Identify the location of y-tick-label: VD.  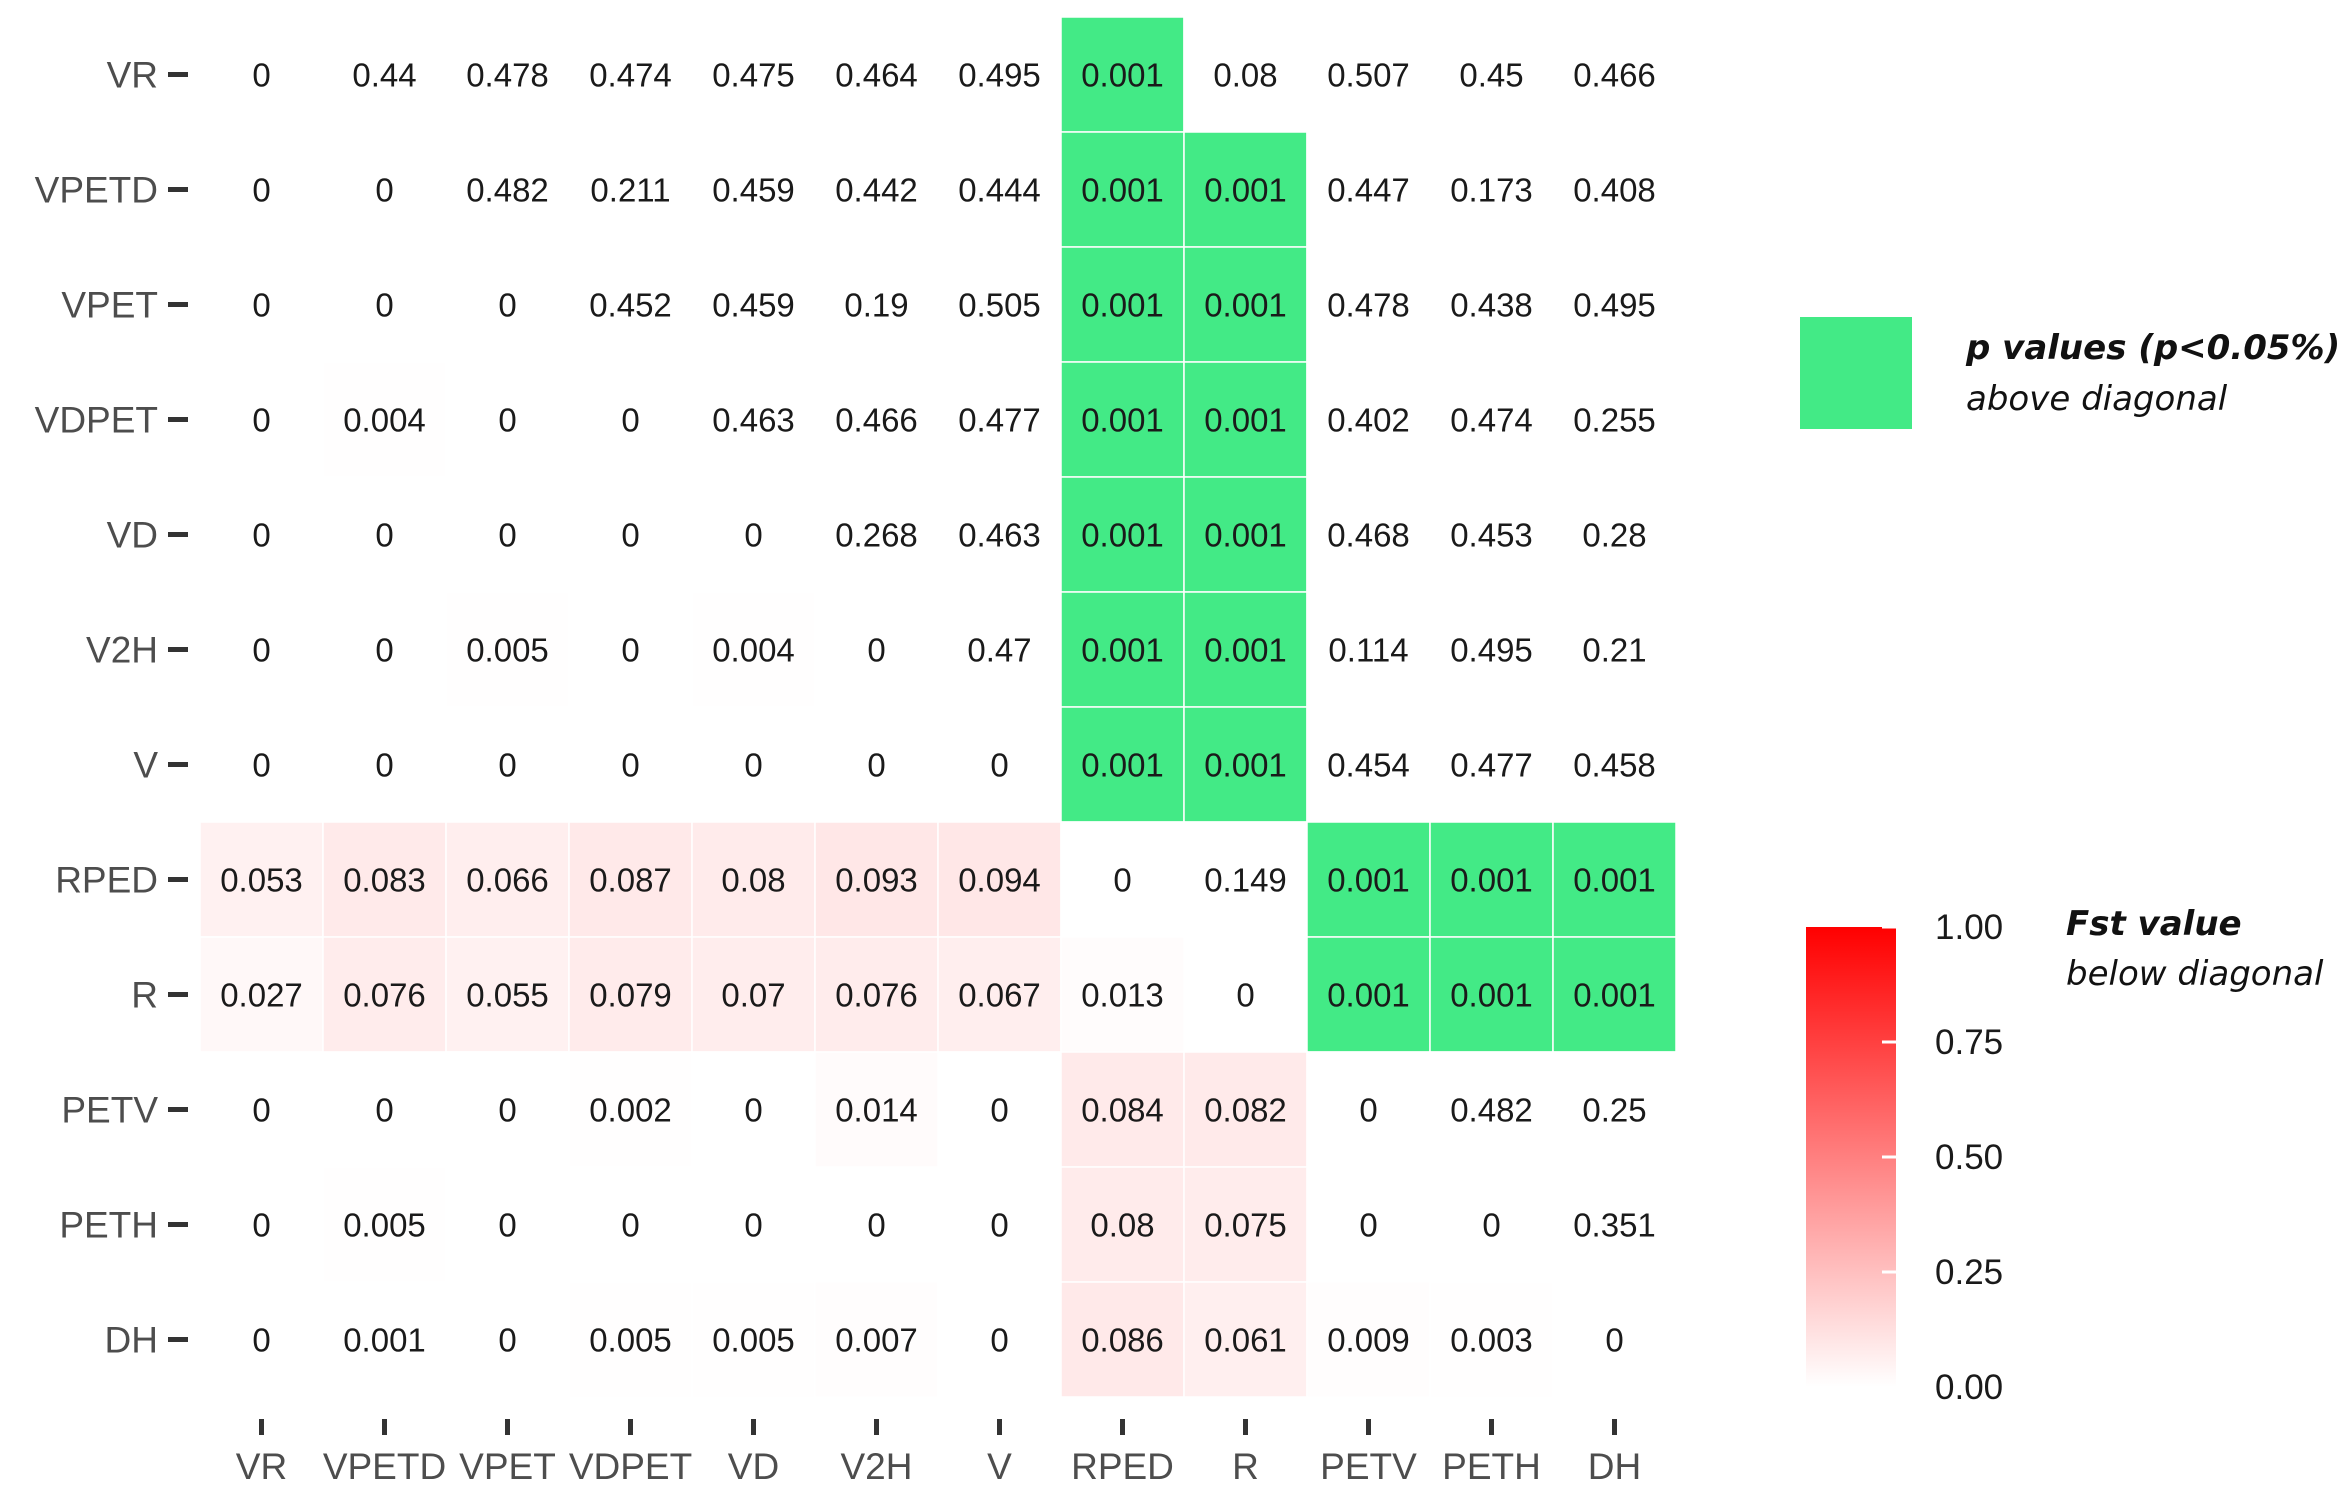
(132, 535).